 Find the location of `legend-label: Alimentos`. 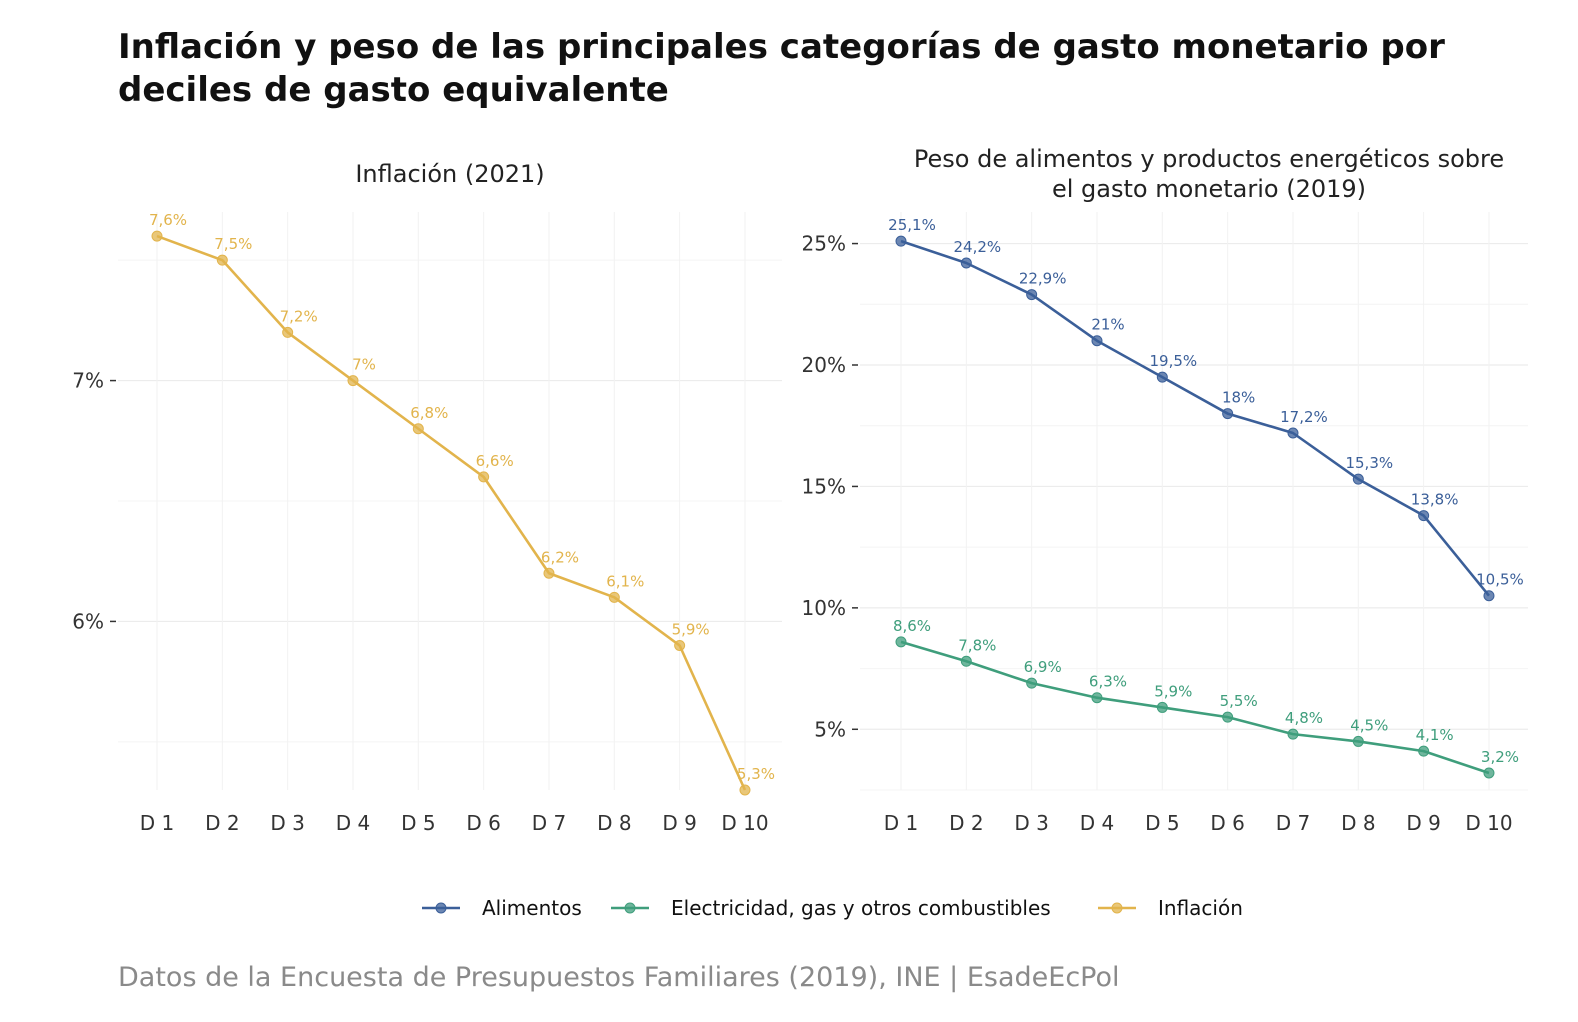

legend-label: Alimentos is located at coordinates (532, 908).